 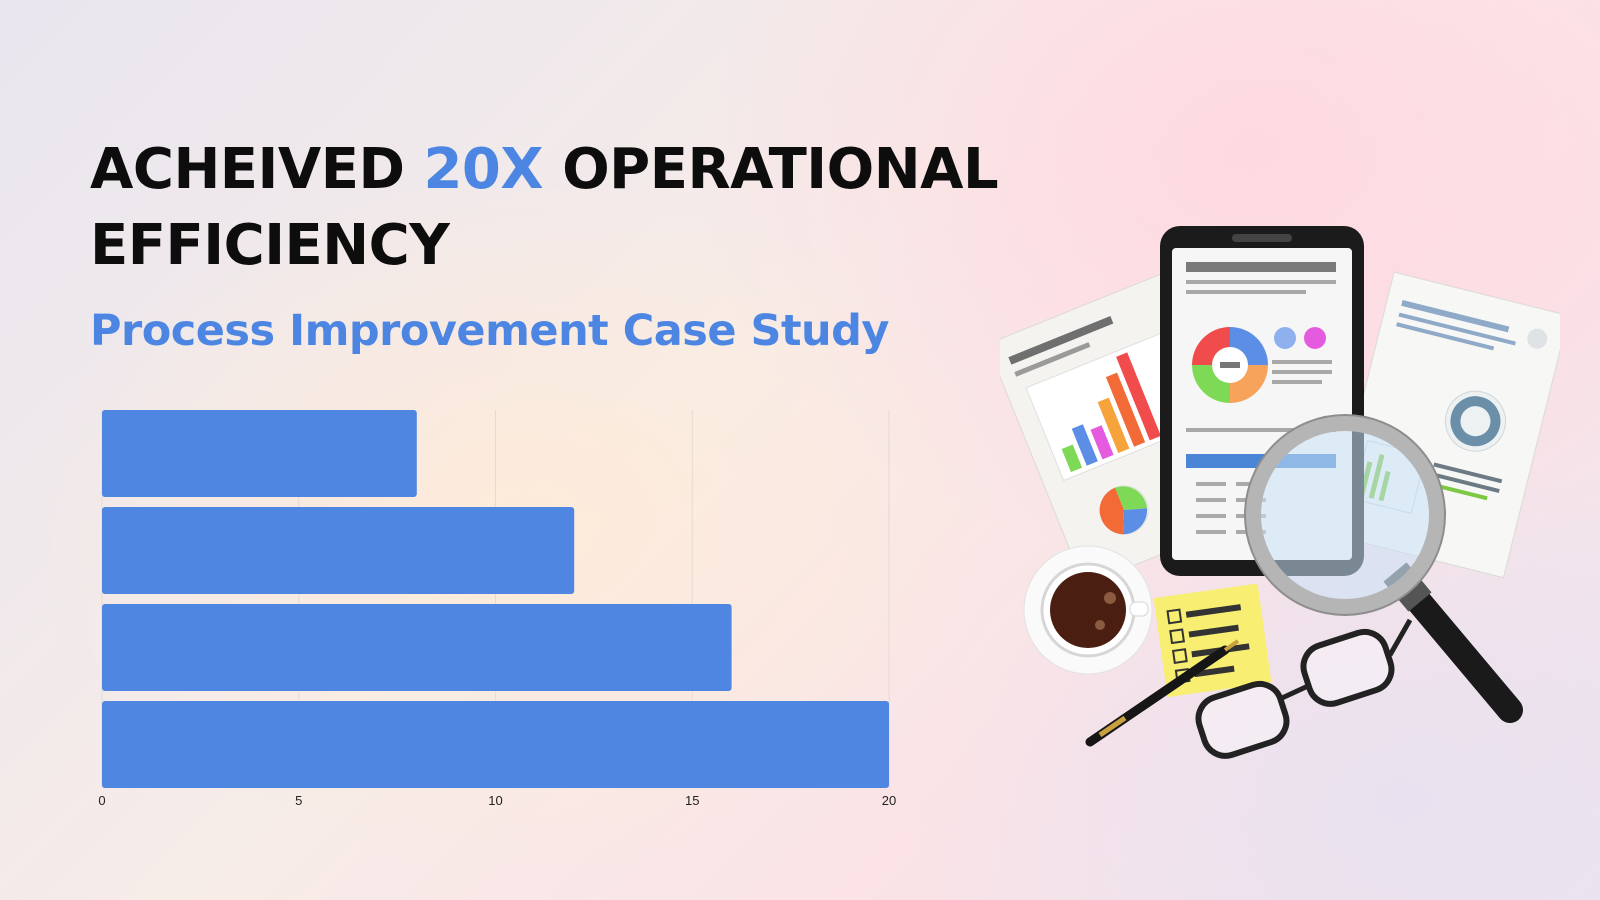 What do you see at coordinates (889, 800) in the screenshot?
I see `x-tick-label: 20` at bounding box center [889, 800].